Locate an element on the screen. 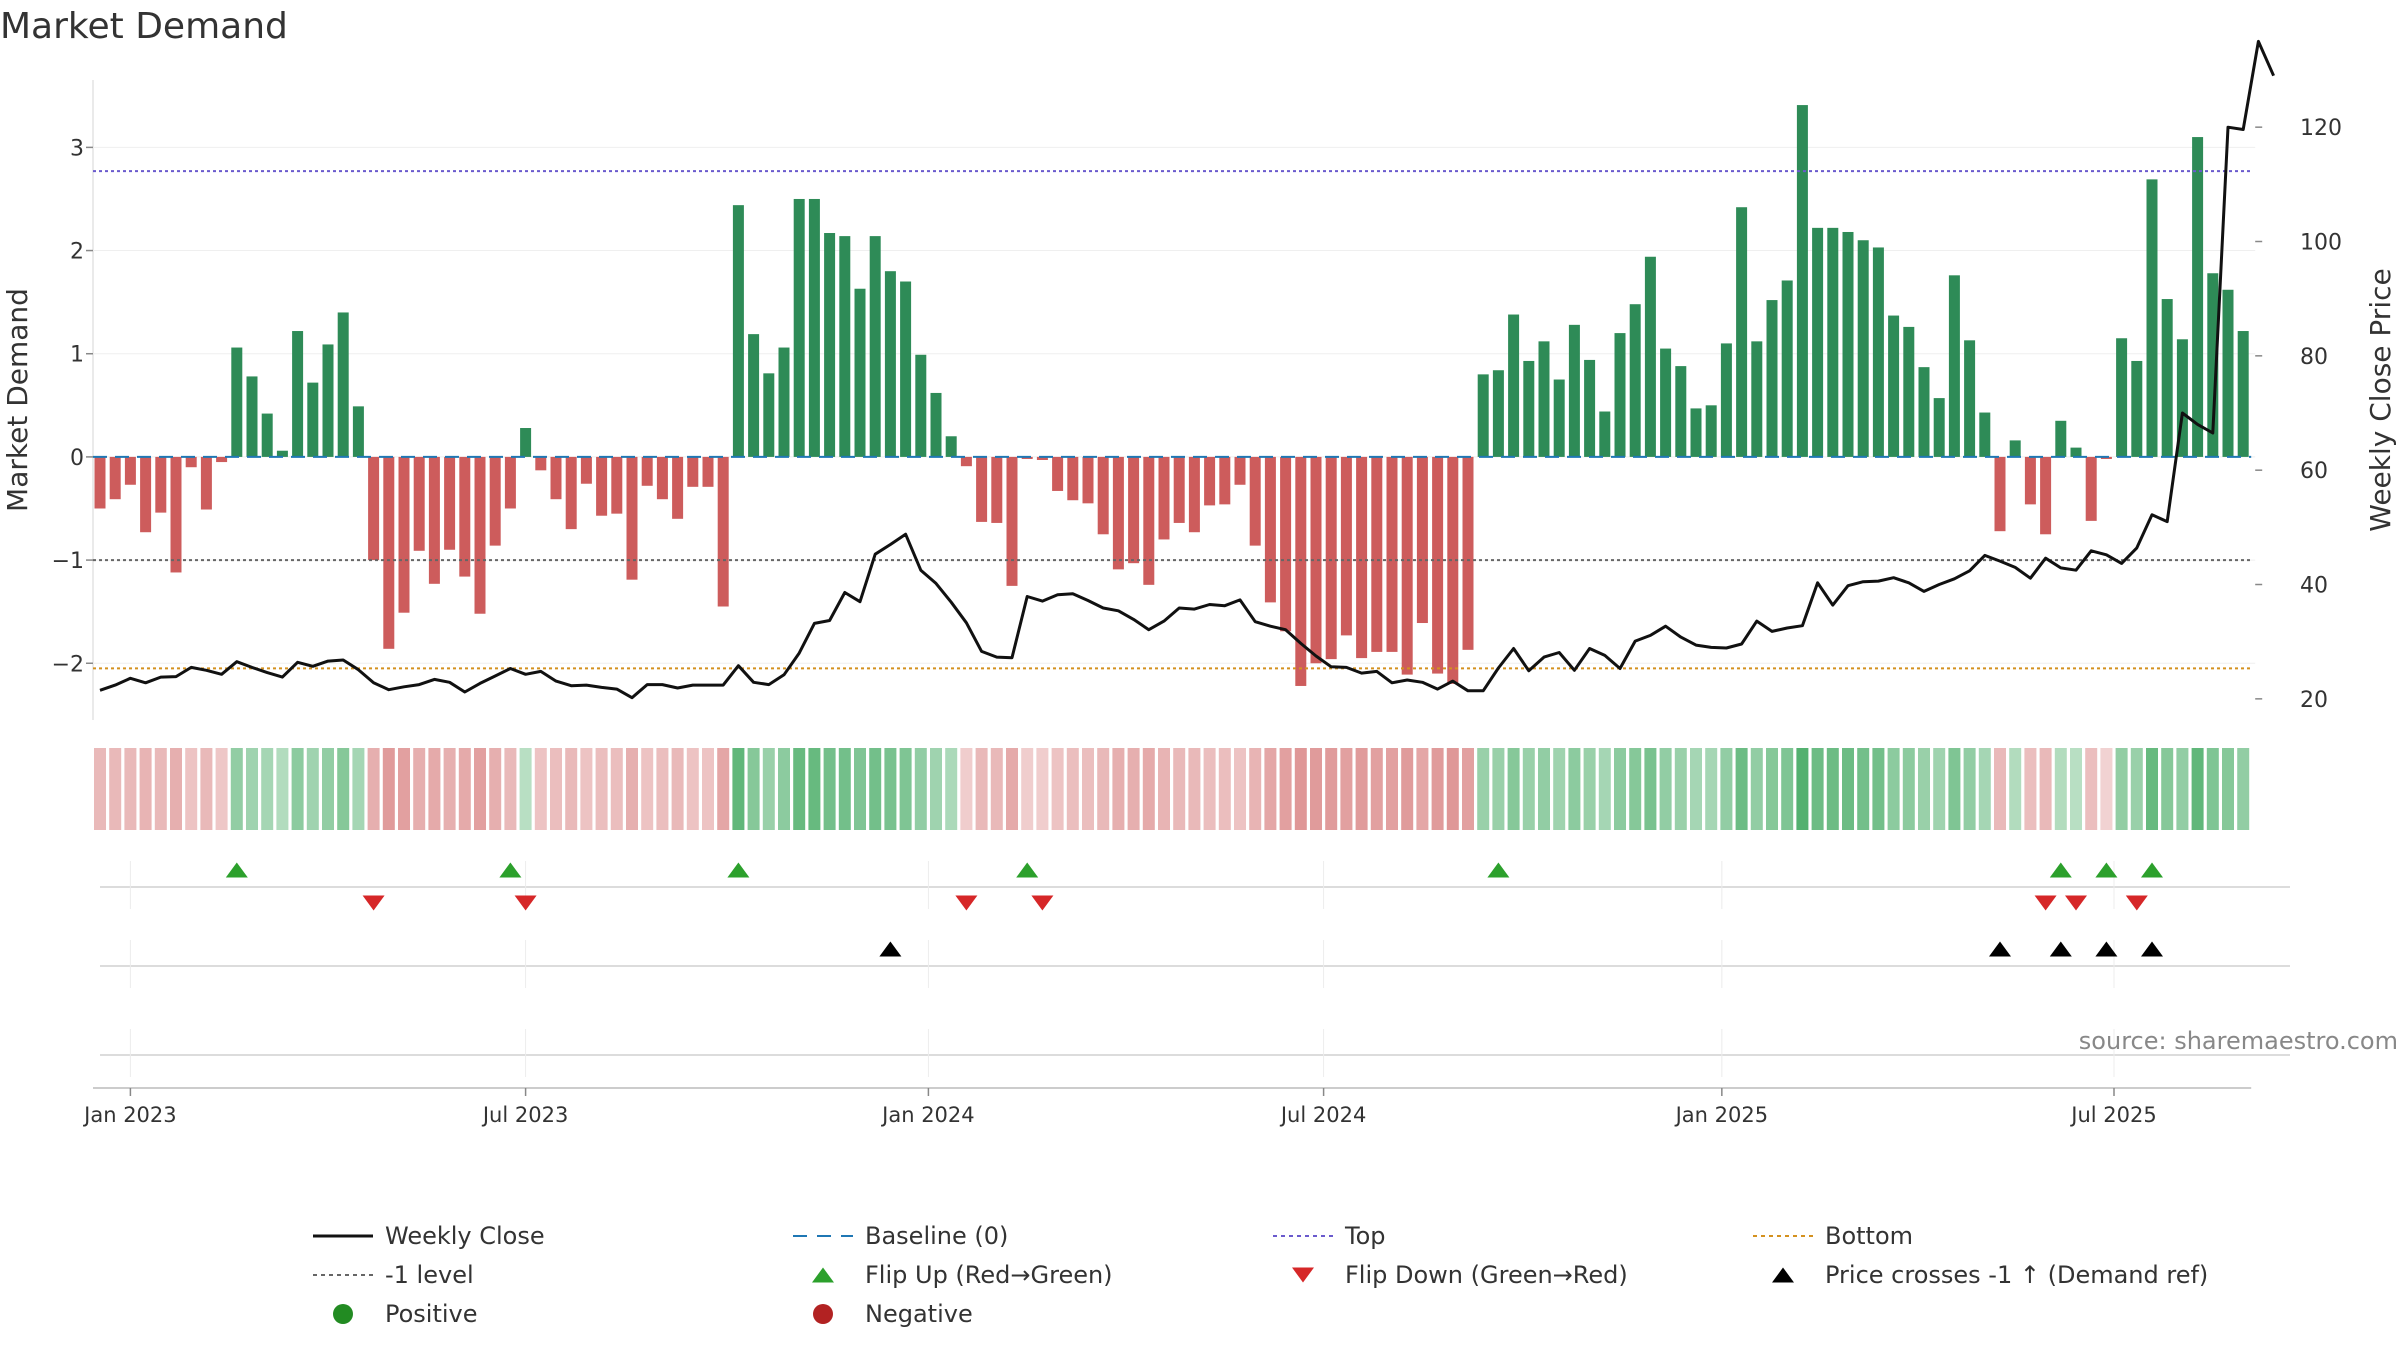 This screenshot has width=2400, height=1354. y-tick-label: −1 is located at coordinates (68, 561).